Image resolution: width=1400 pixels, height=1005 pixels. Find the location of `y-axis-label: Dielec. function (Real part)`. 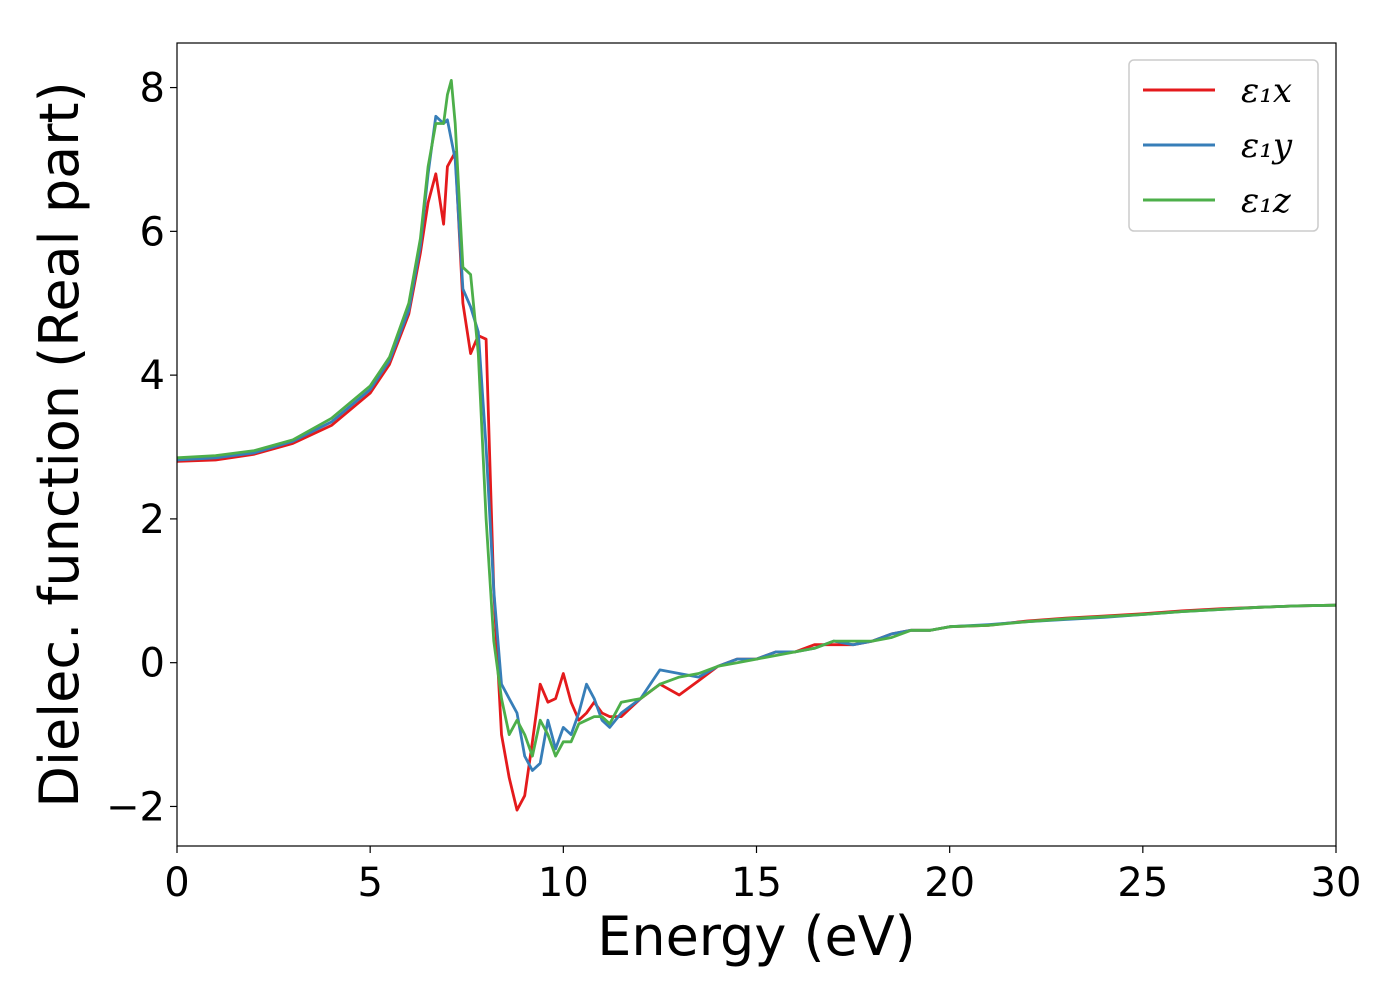

y-axis-label: Dielec. function (Real part) is located at coordinates (59, 444).